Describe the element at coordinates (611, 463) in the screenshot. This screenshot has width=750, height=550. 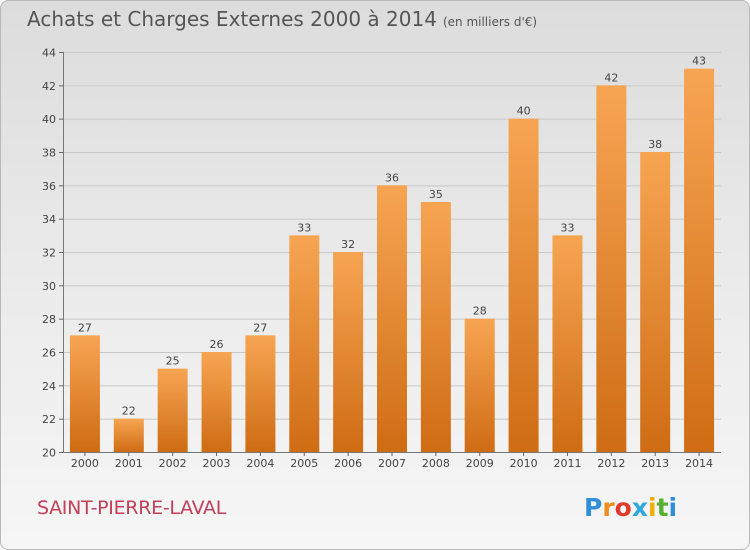
I see `x-tick-label: 2012` at that location.